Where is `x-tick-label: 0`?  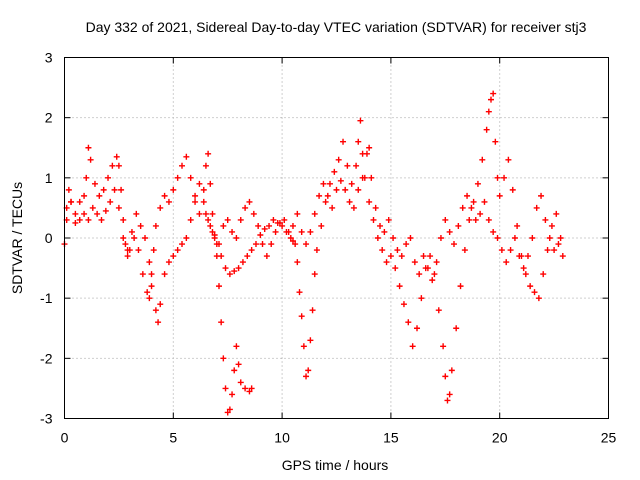 x-tick-label: 0 is located at coordinates (65, 438).